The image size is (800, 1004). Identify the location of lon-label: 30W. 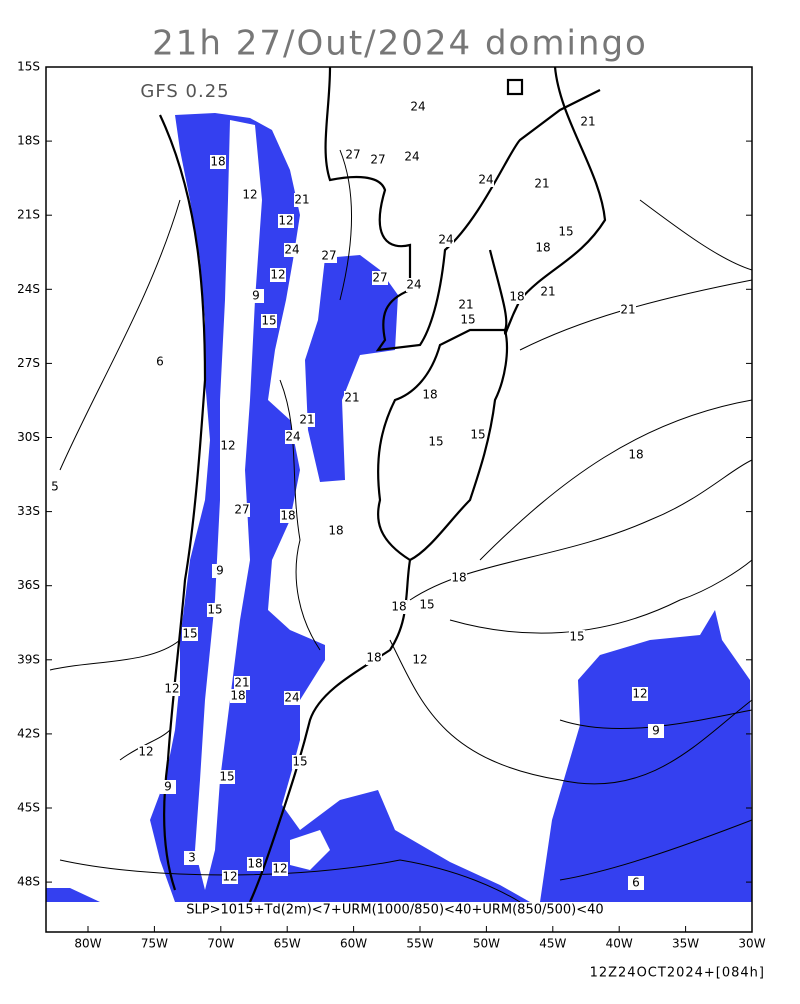
(751, 944).